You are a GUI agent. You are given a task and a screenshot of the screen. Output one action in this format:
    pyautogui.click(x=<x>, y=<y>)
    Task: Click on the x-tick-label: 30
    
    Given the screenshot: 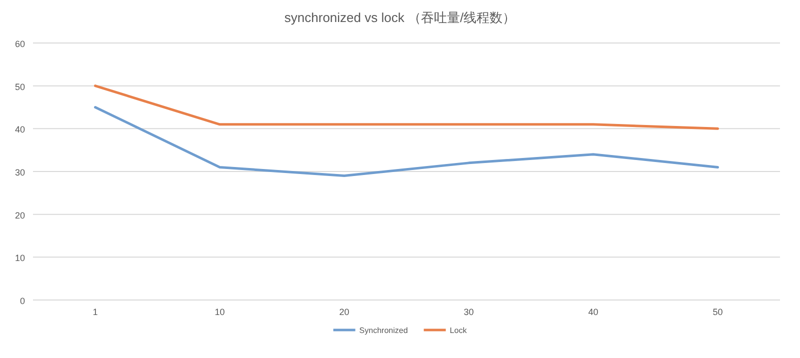 What is the action you would take?
    pyautogui.click(x=469, y=312)
    